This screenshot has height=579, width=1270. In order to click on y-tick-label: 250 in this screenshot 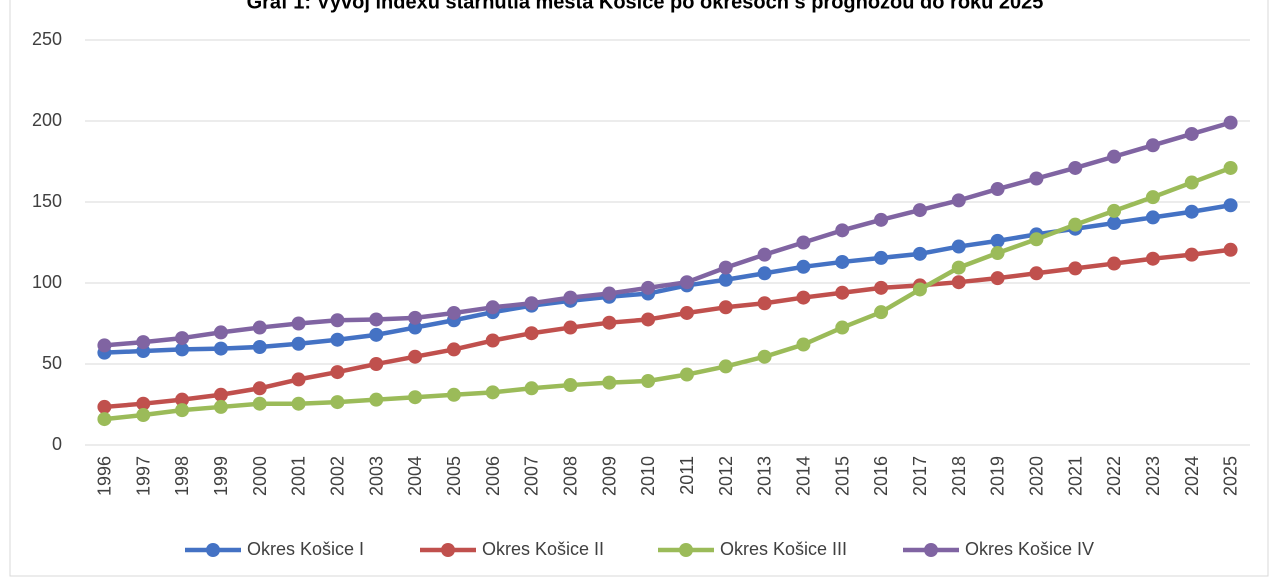, I will do `click(47, 39)`.